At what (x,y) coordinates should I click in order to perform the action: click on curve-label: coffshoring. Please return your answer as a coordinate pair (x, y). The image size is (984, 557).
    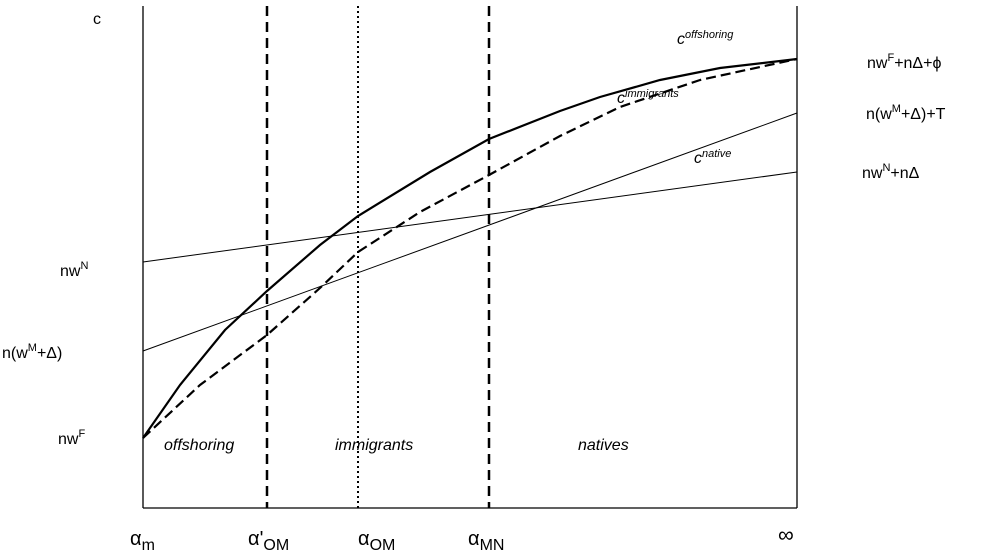
    Looking at the image, I should click on (705, 38).